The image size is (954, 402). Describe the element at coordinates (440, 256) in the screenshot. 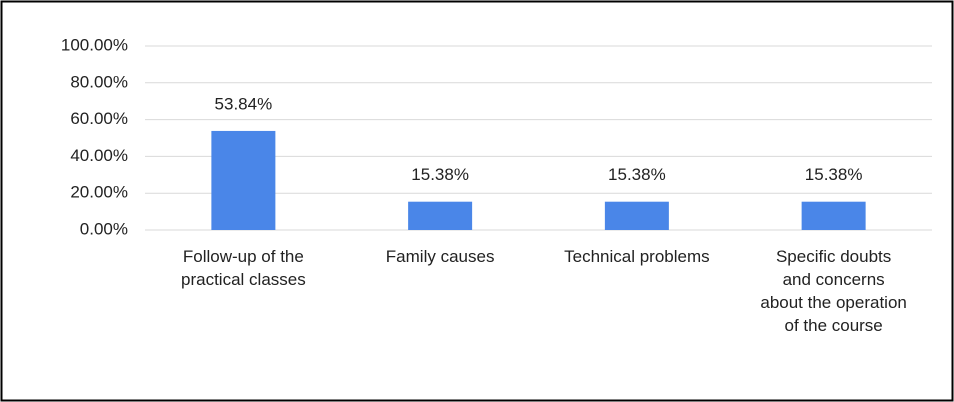

I see `x-tick-label: Family causes` at that location.